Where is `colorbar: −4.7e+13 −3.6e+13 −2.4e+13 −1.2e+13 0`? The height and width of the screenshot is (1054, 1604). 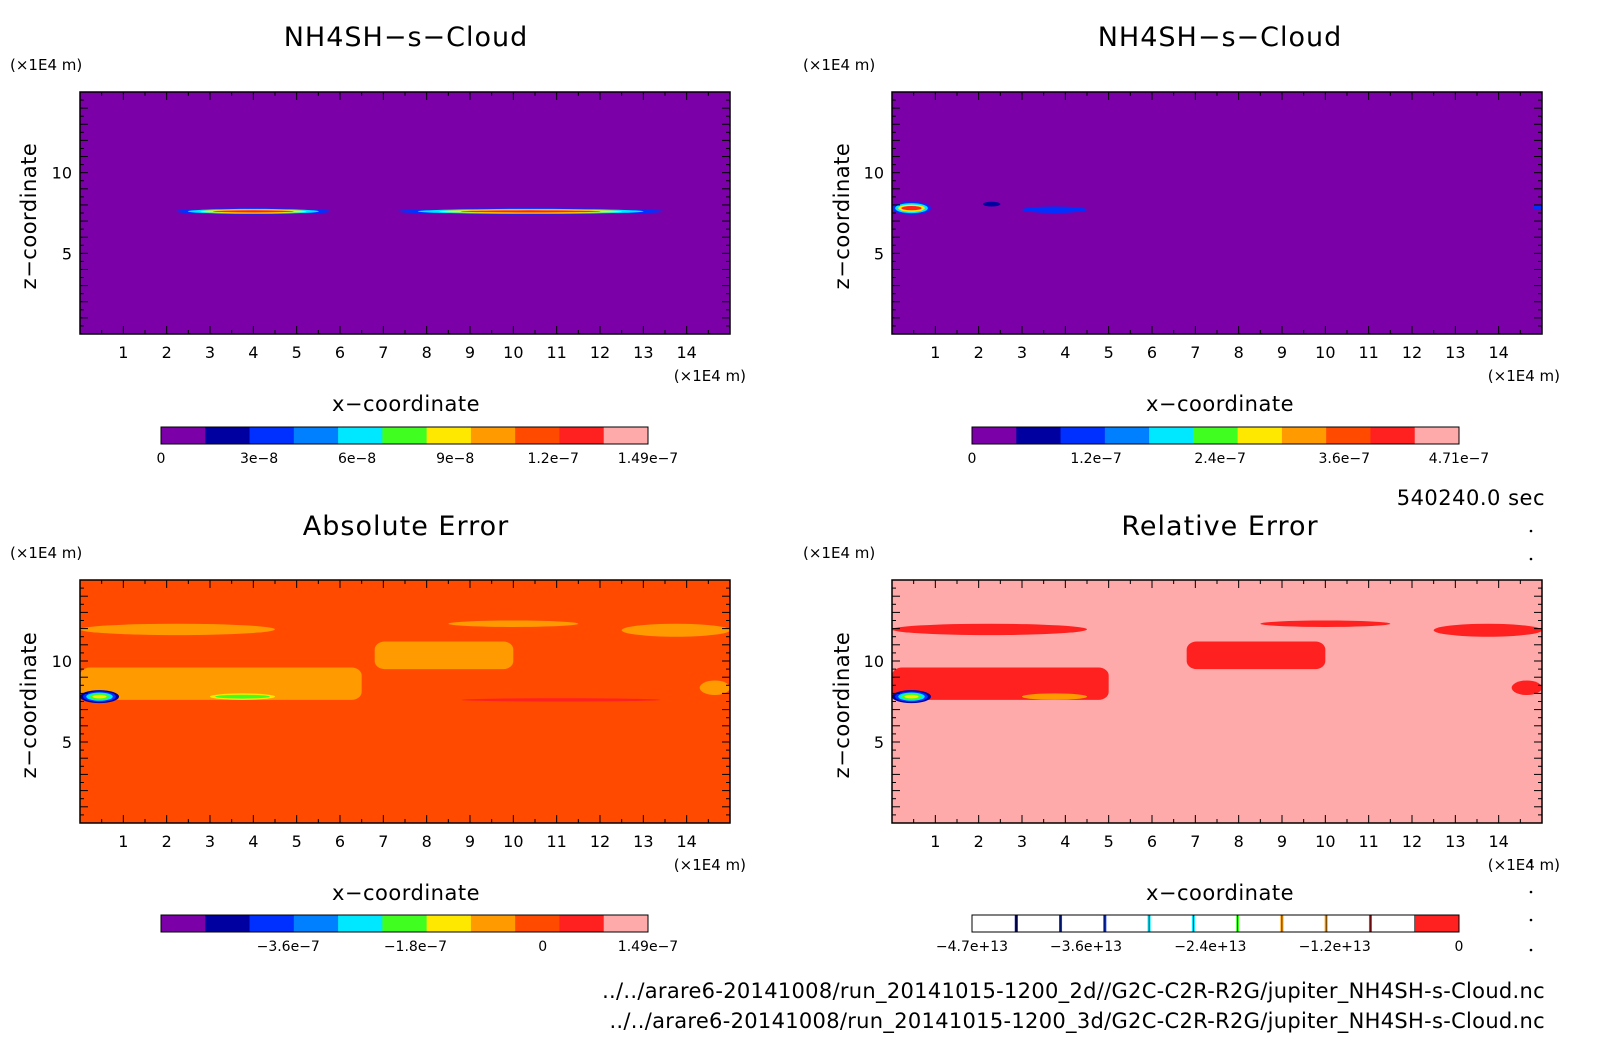 colorbar: −4.7e+13 −3.6e+13 −2.4e+13 −1.2e+13 0 is located at coordinates (1199, 934).